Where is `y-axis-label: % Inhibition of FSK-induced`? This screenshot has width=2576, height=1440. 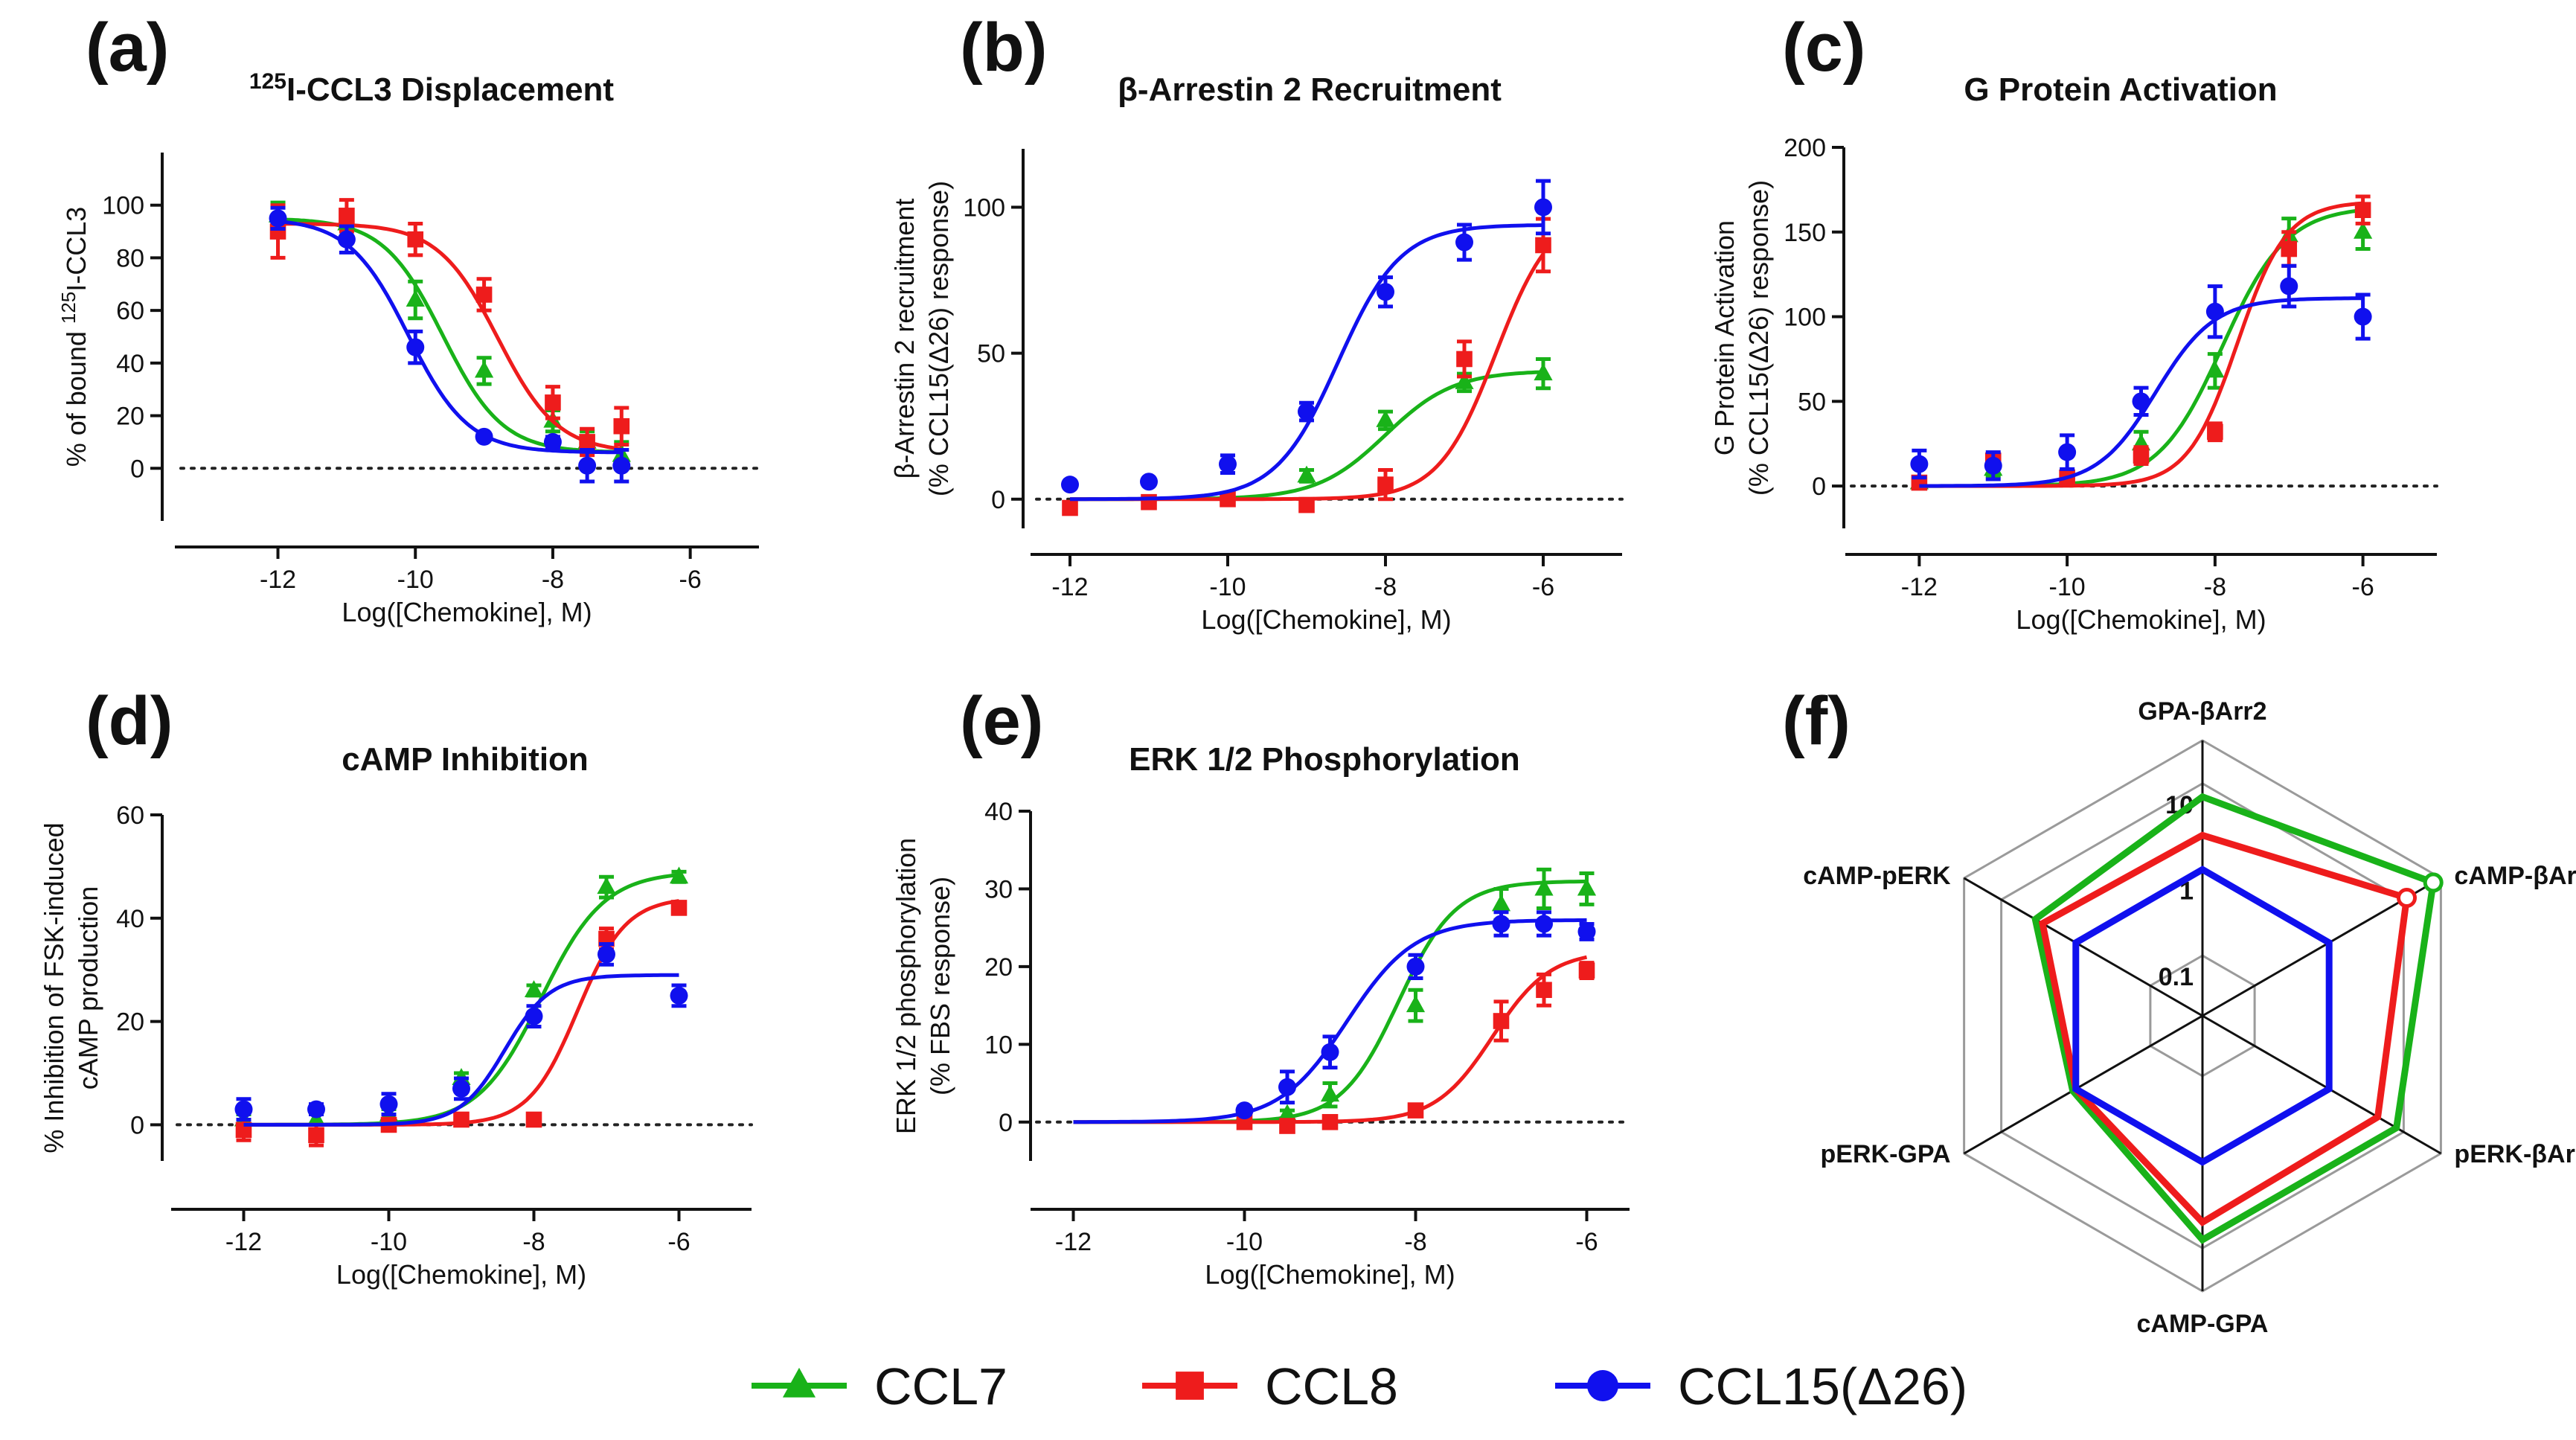 y-axis-label: % Inhibition of FSK-induced is located at coordinates (54, 987).